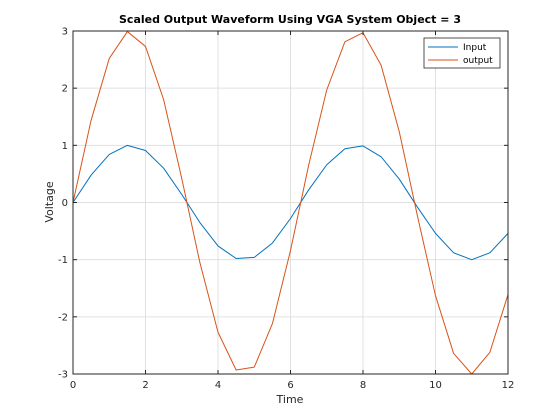  Describe the element at coordinates (65, 89) in the screenshot. I see `y-tick-label: 2` at that location.